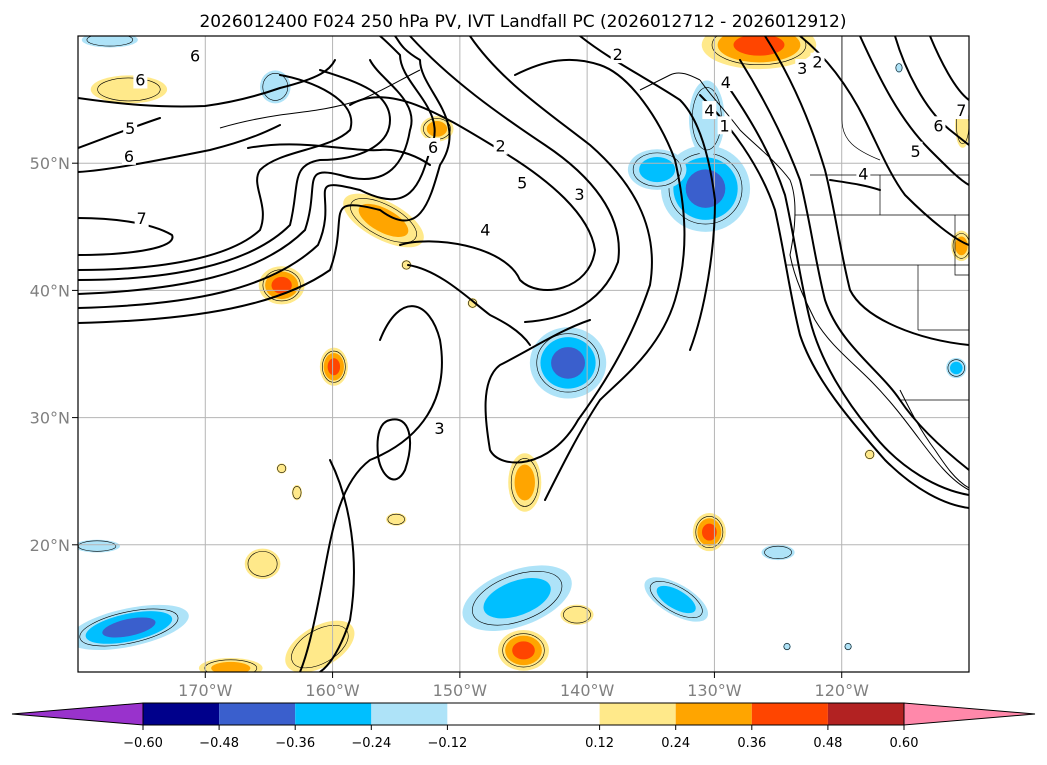 The height and width of the screenshot is (765, 1047). I want to click on political-borders, so click(877, 218).